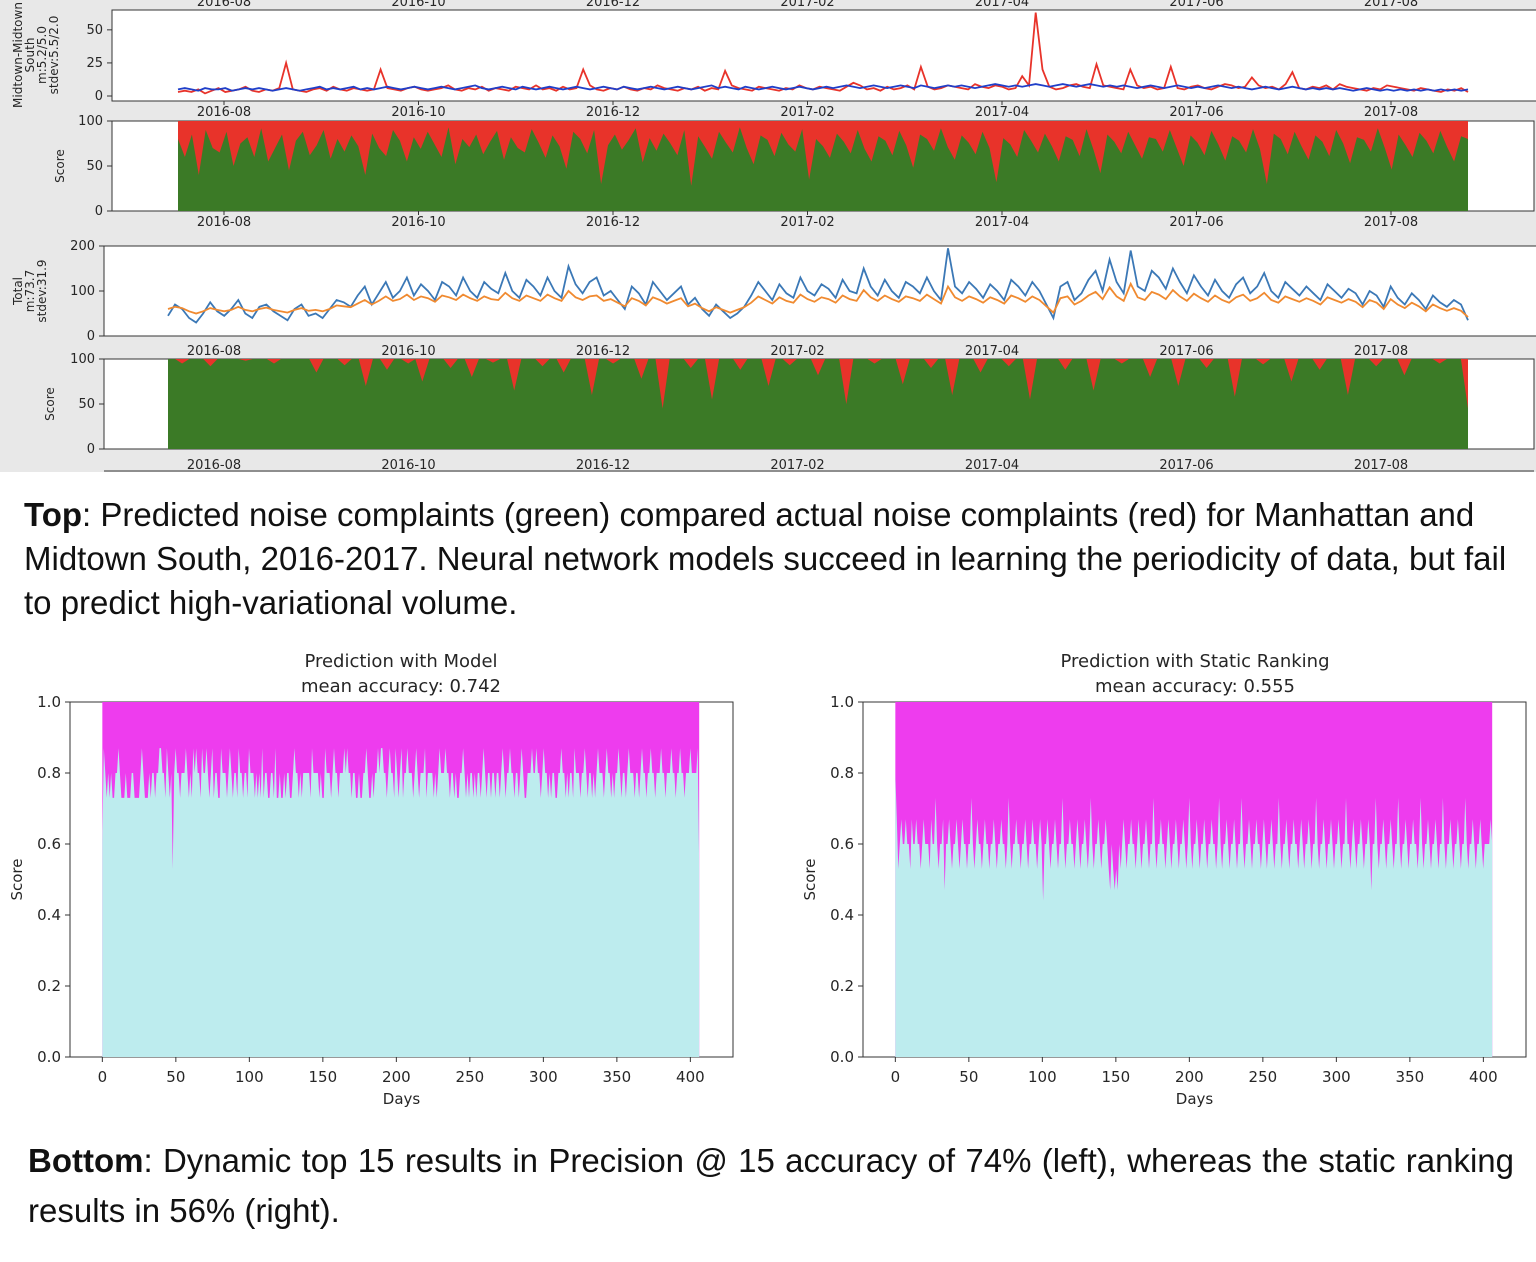  Describe the element at coordinates (82, 246) in the screenshot. I see `total-ytick-label: 200` at that location.